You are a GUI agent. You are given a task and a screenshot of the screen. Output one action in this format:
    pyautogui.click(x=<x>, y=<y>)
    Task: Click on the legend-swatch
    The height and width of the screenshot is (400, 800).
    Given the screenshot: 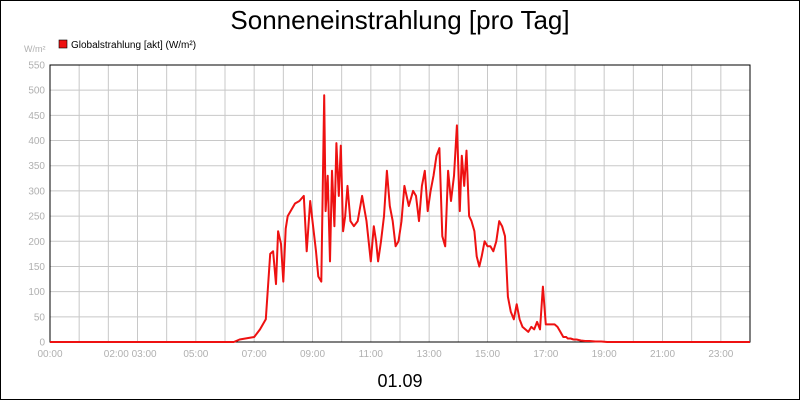 What is the action you would take?
    pyautogui.click(x=63, y=44)
    